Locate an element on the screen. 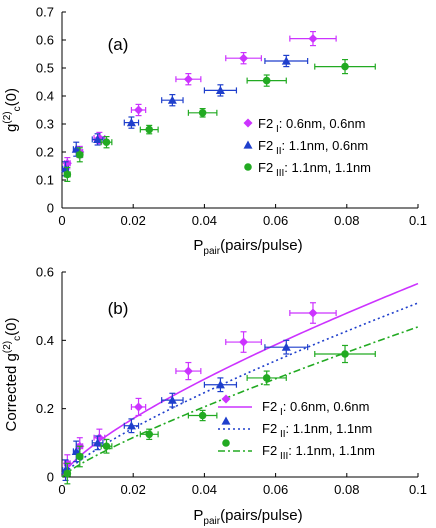 This screenshot has height=528, width=436. x-axis-label: Ppair(pairs/pulse) is located at coordinates (247, 517).